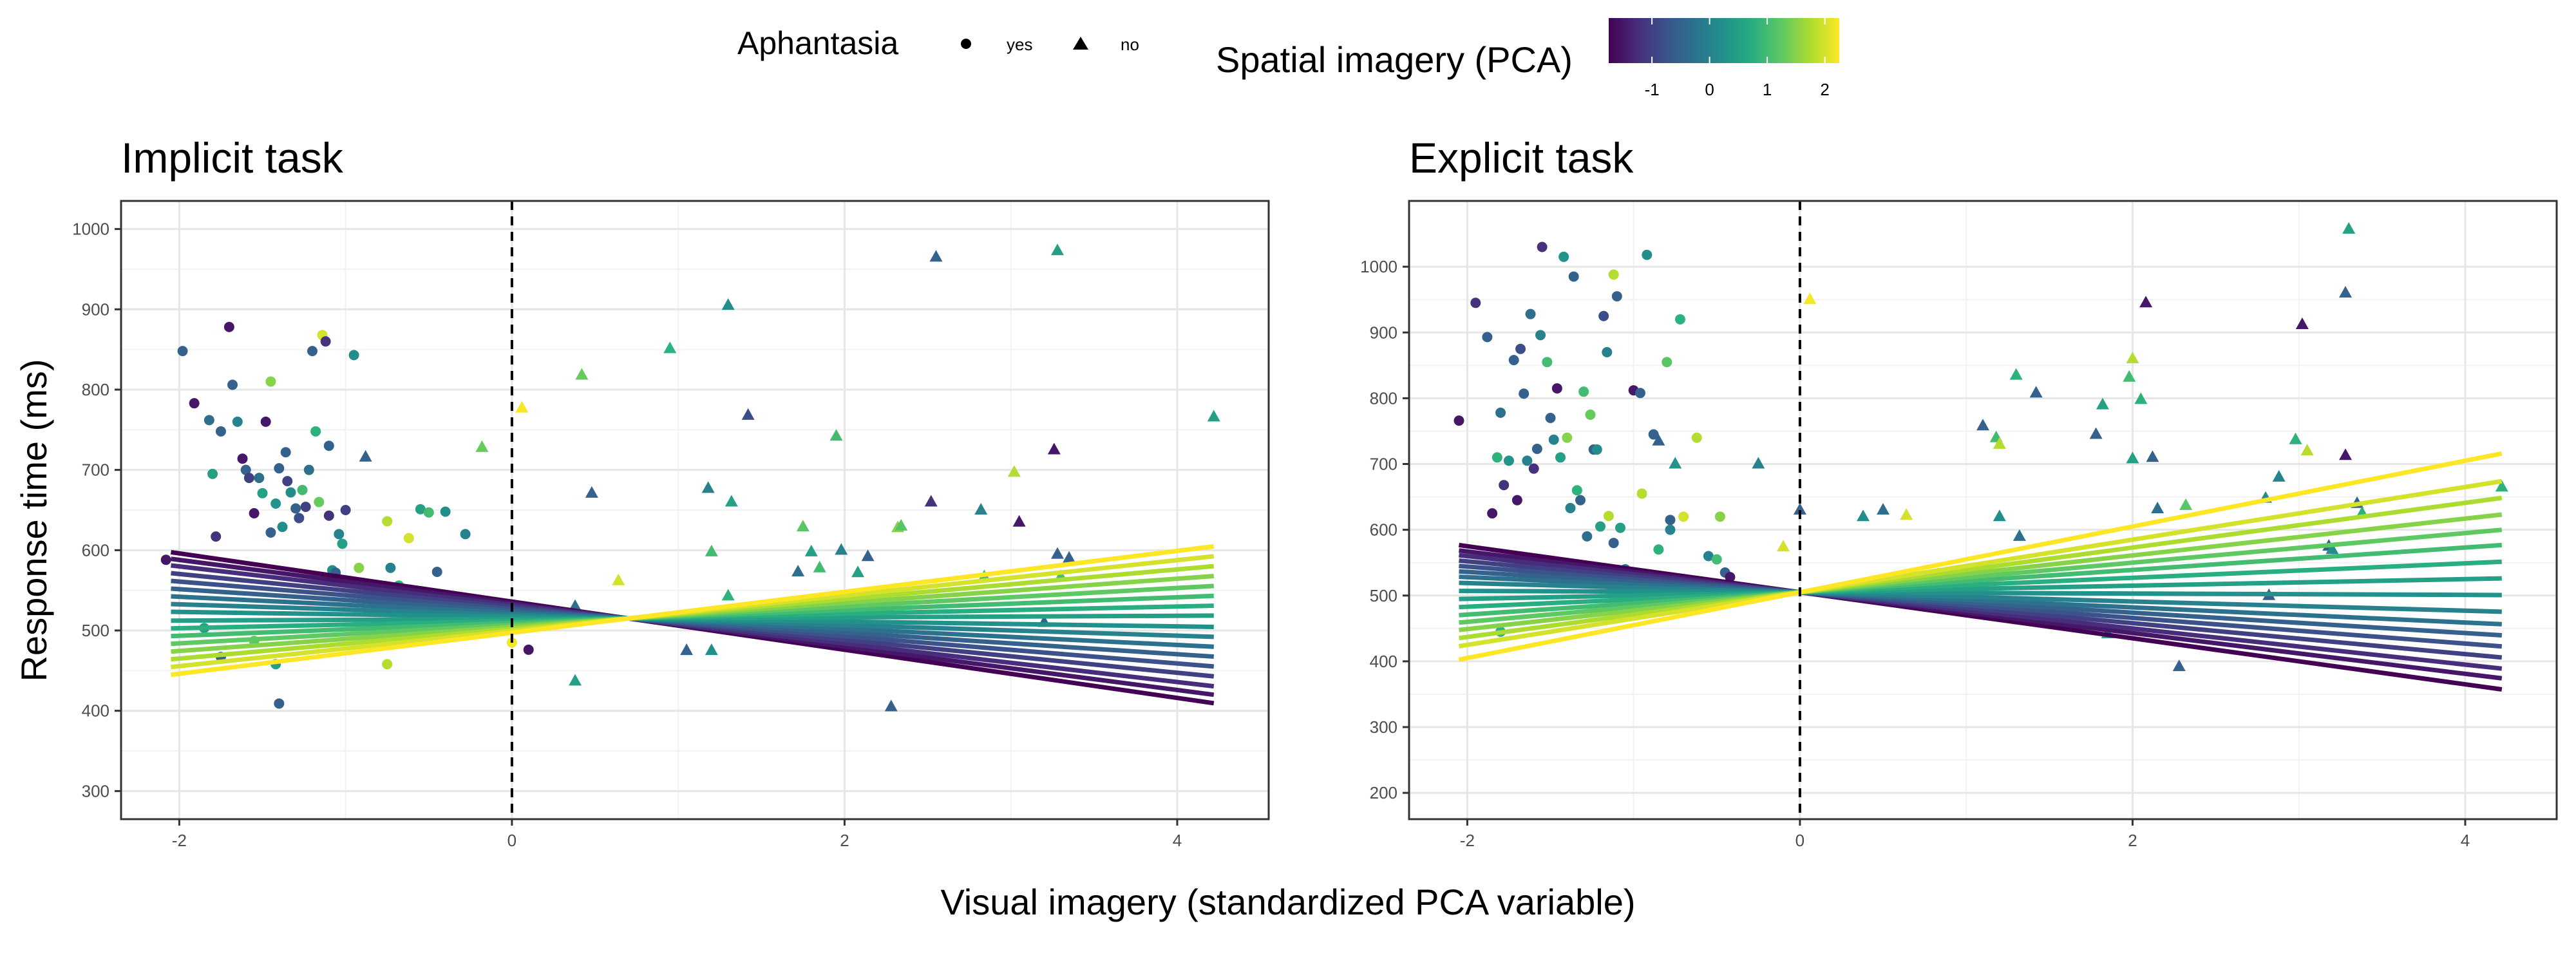 This screenshot has height=966, width=2576. What do you see at coordinates (1467, 841) in the screenshot?
I see `x-tick-label: -2` at bounding box center [1467, 841].